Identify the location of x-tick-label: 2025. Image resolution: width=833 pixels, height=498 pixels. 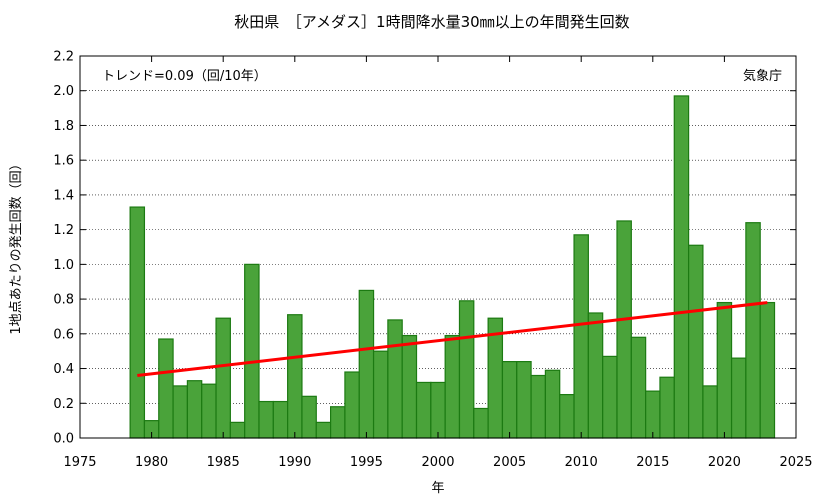
(795, 462).